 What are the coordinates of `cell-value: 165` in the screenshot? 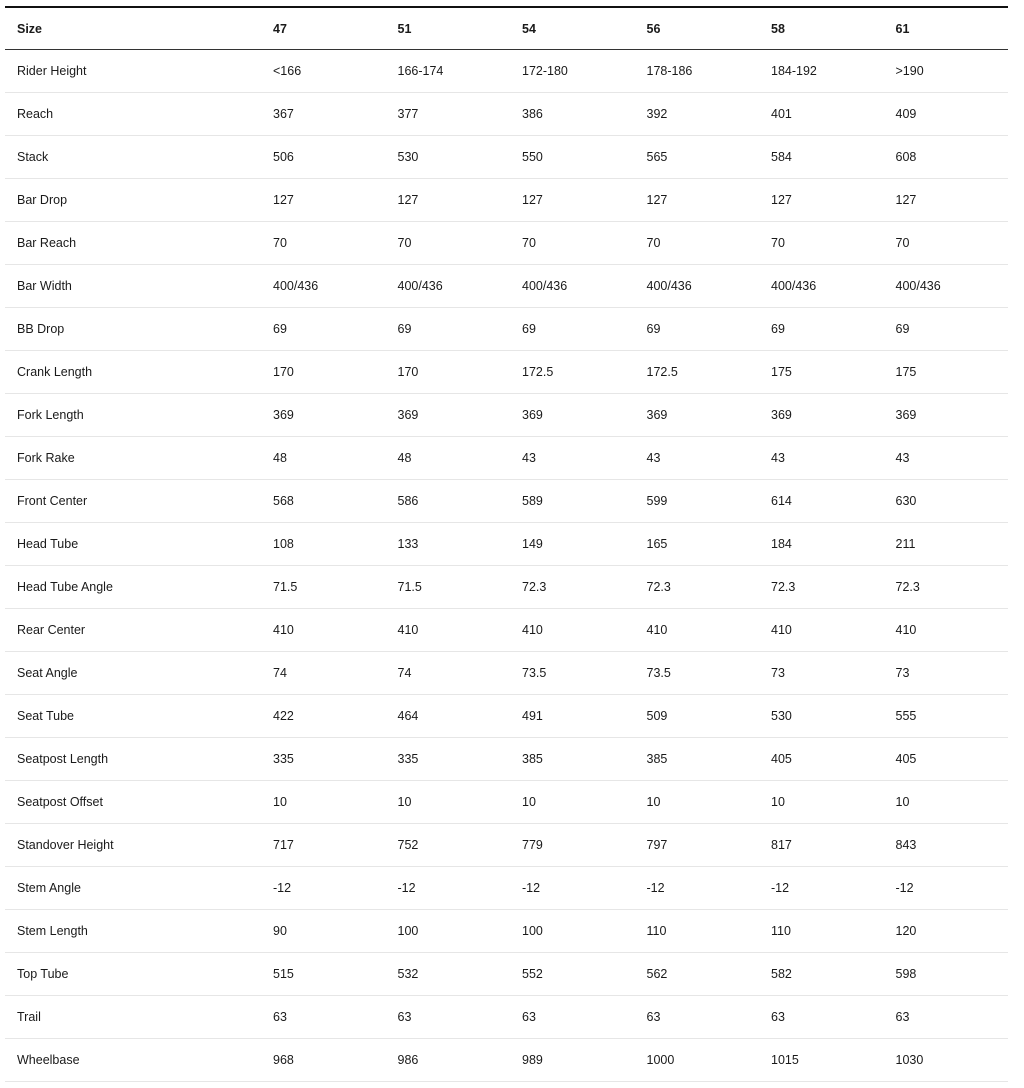 It's located at (696, 544).